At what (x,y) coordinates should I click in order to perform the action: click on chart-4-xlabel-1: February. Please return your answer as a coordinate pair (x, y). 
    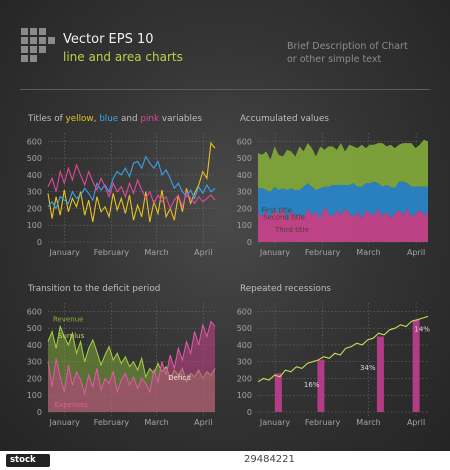
    Looking at the image, I should click on (323, 422).